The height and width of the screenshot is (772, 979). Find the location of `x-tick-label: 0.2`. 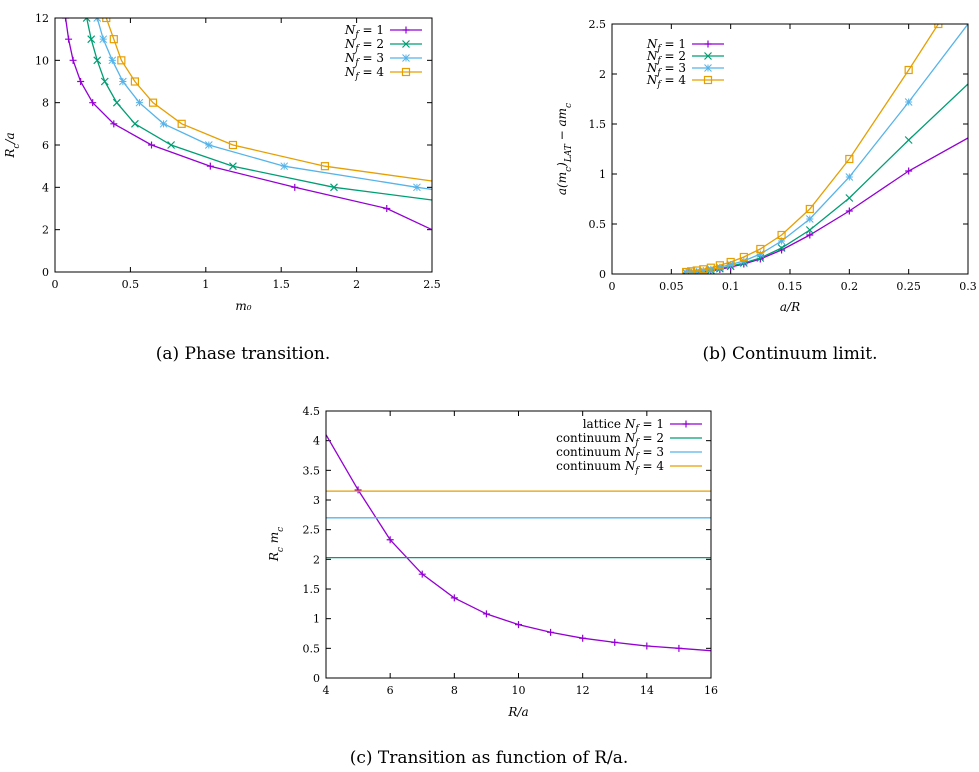

x-tick-label: 0.2 is located at coordinates (850, 286).